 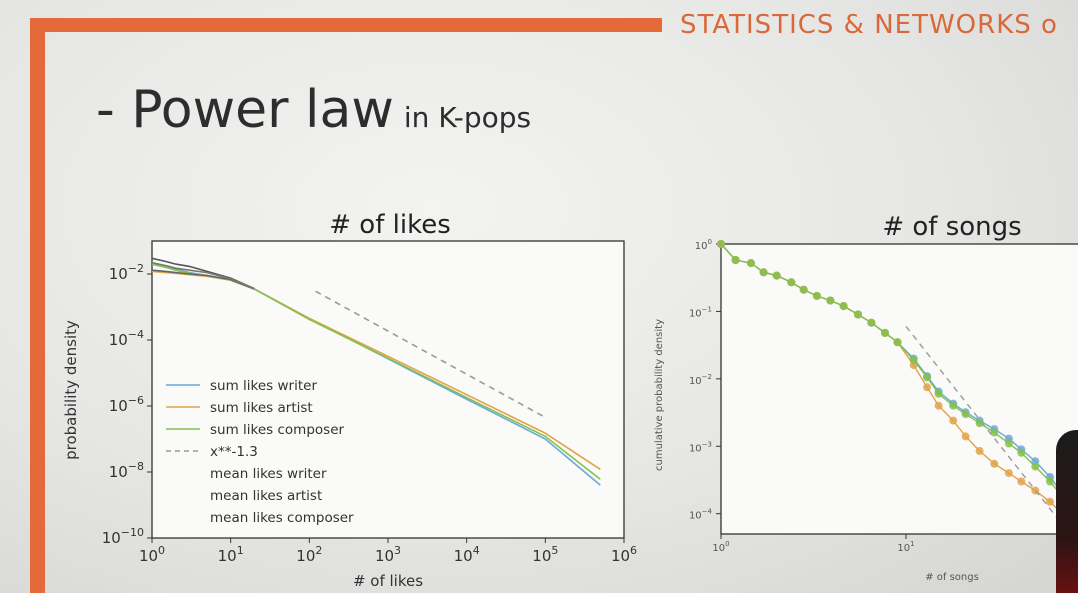 What do you see at coordinates (126, 404) in the screenshot?
I see `y-tick-label: 10⁻⁶` at bounding box center [126, 404].